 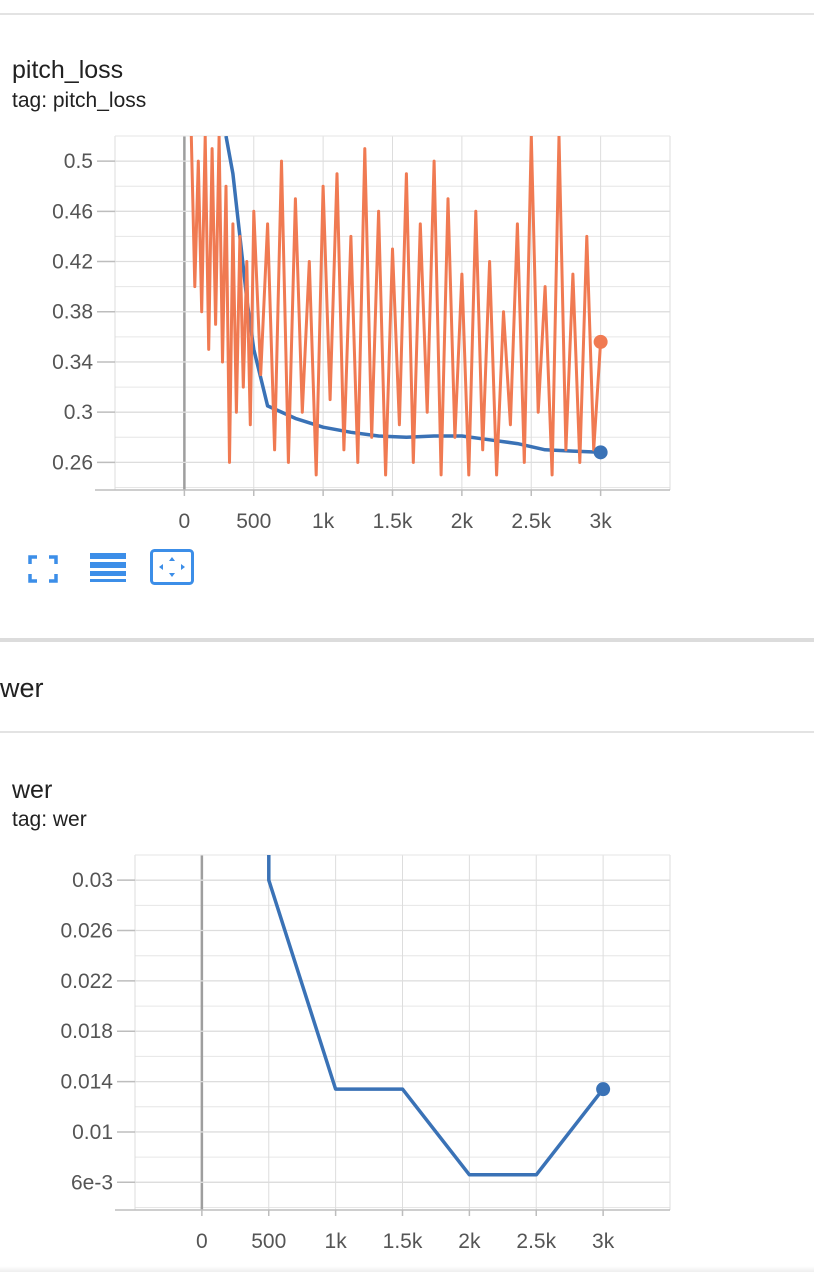 I want to click on y-tick-label: 0.01, so click(x=92, y=1132).